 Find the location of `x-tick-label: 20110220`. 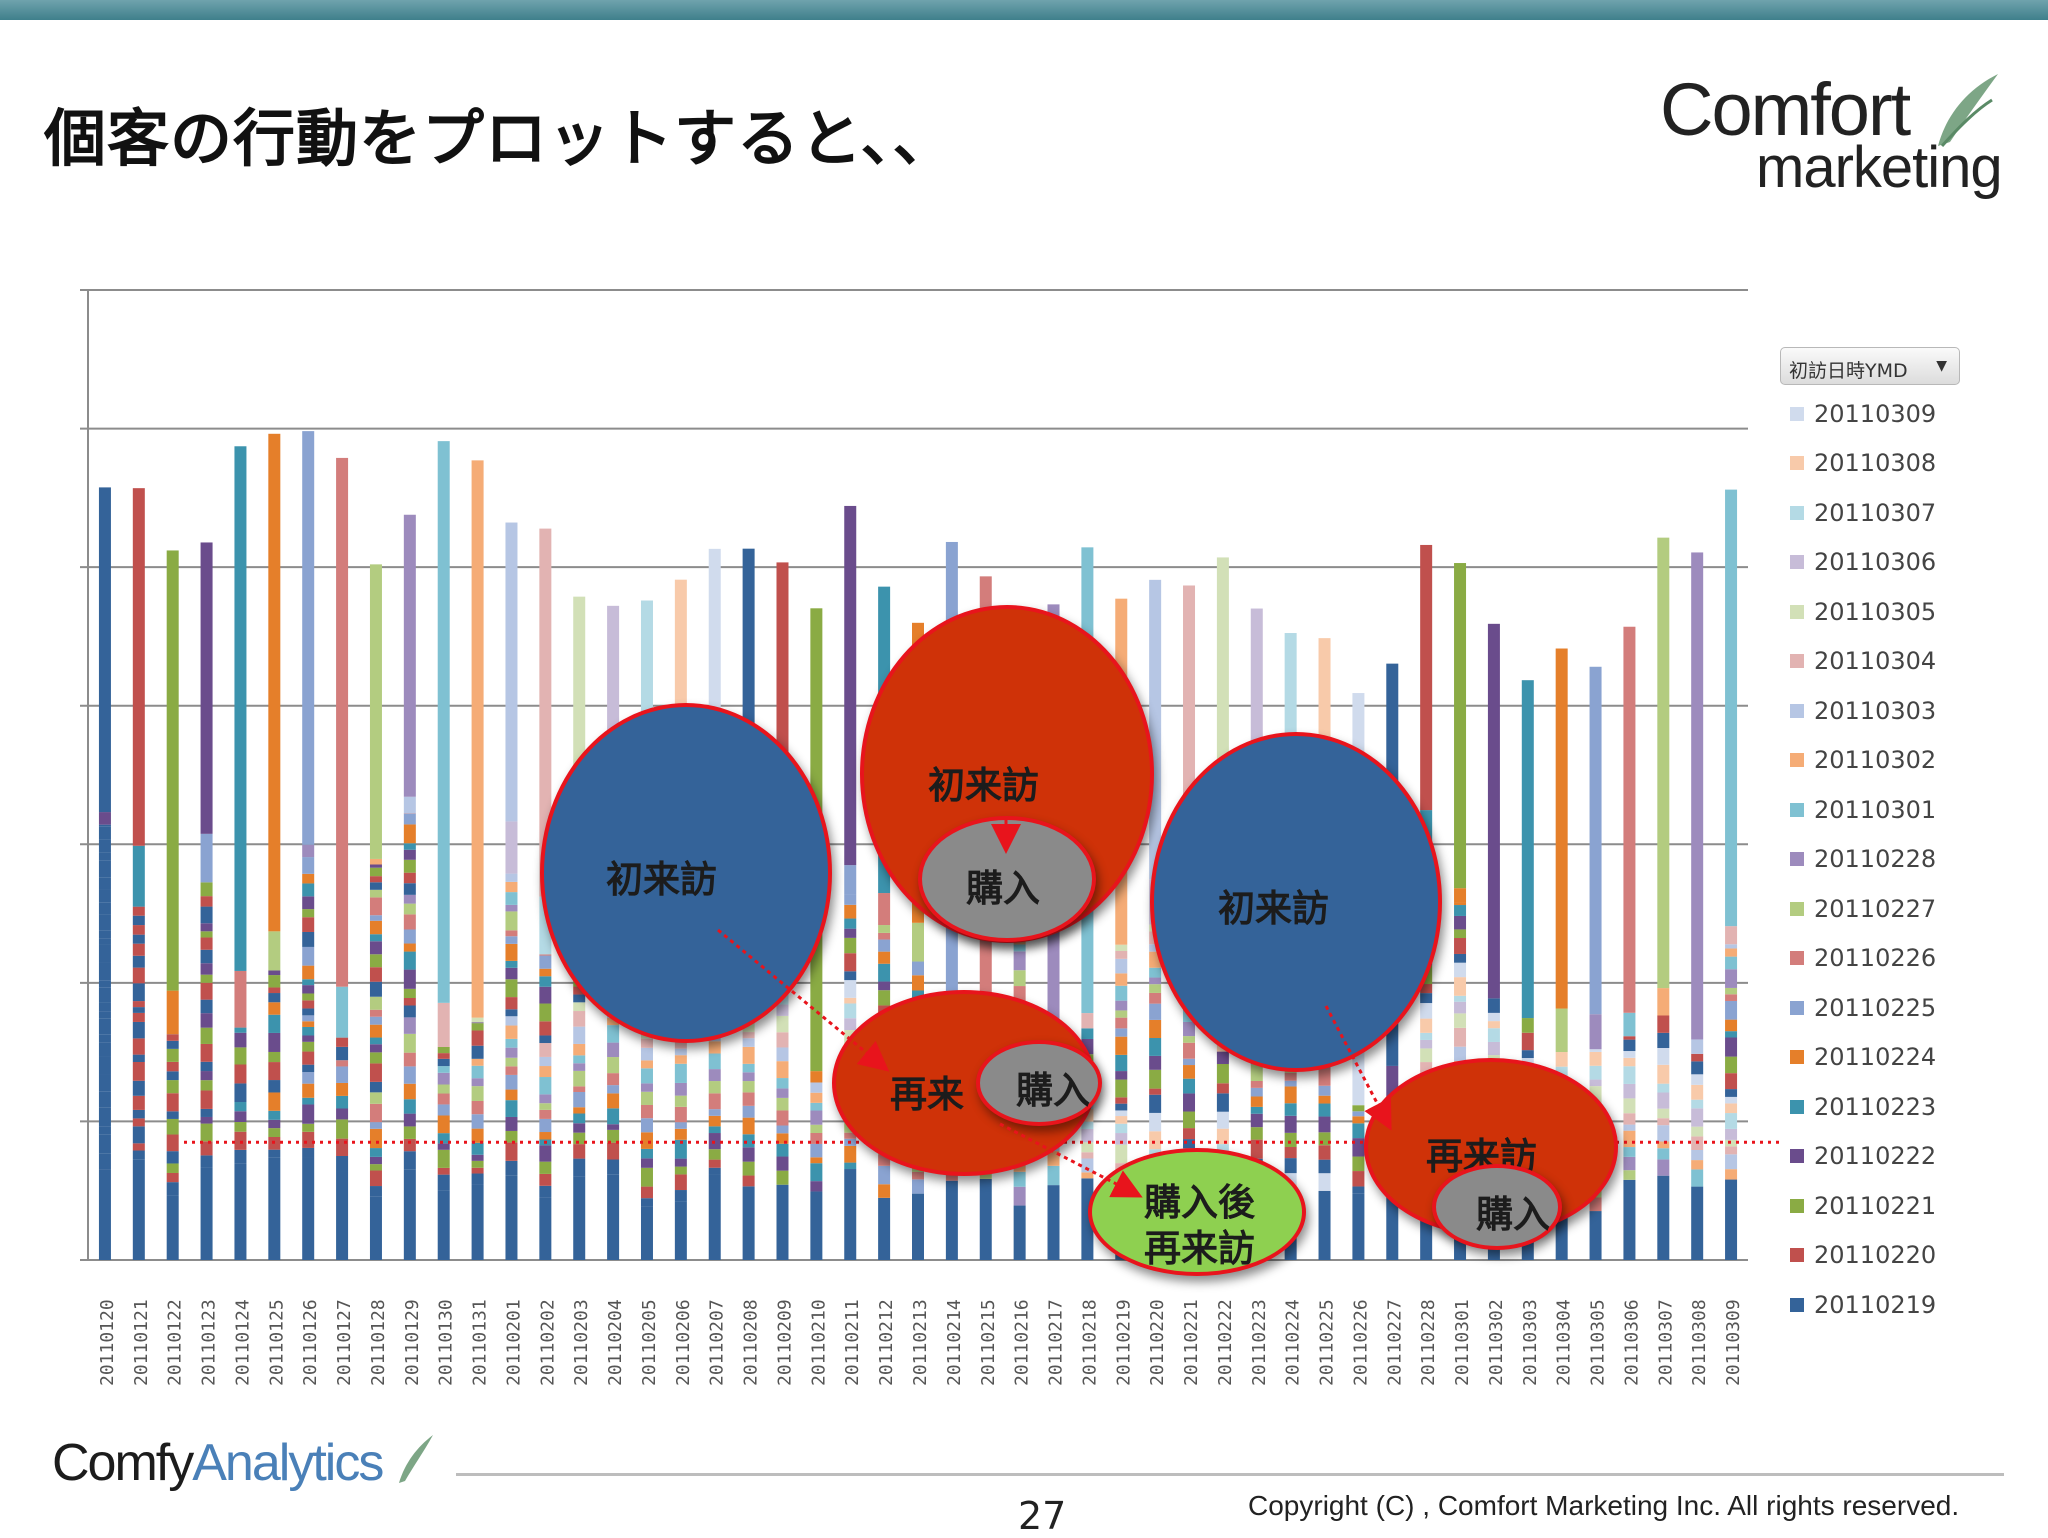

x-tick-label: 20110220 is located at coordinates (1157, 1342).